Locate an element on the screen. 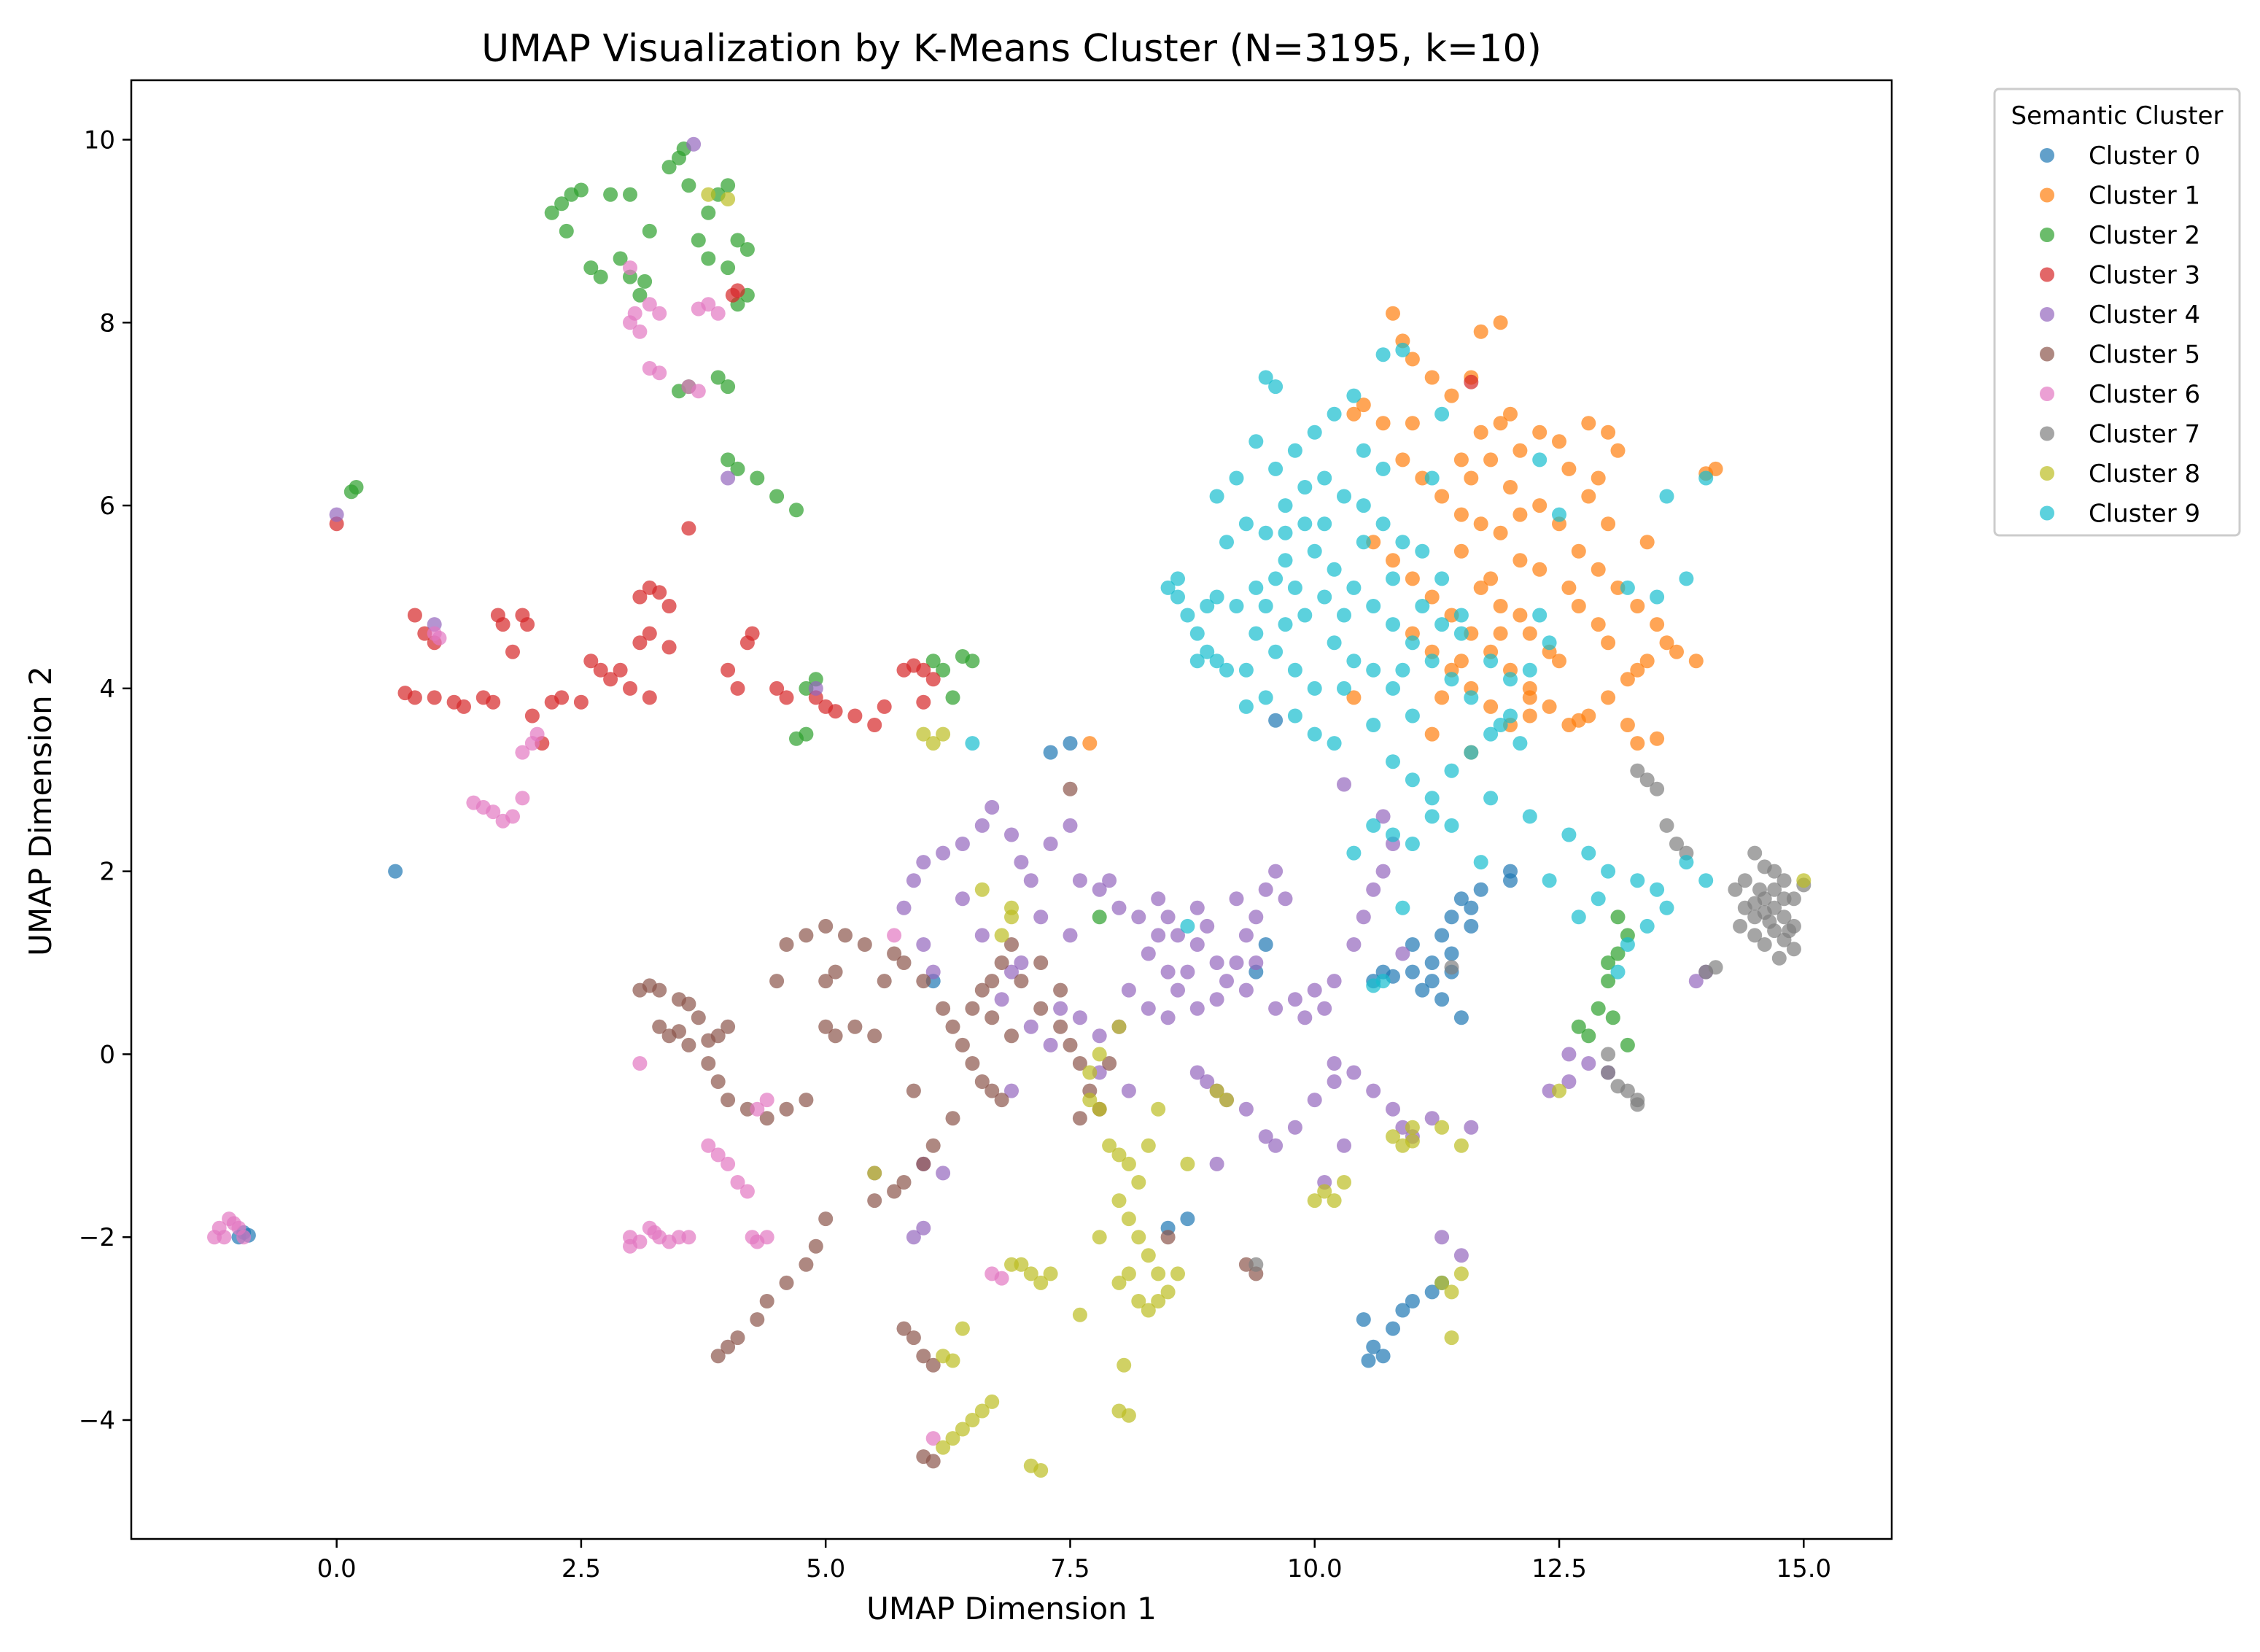  y-axis-label: UMAP Dimension 2 is located at coordinates (40, 811).